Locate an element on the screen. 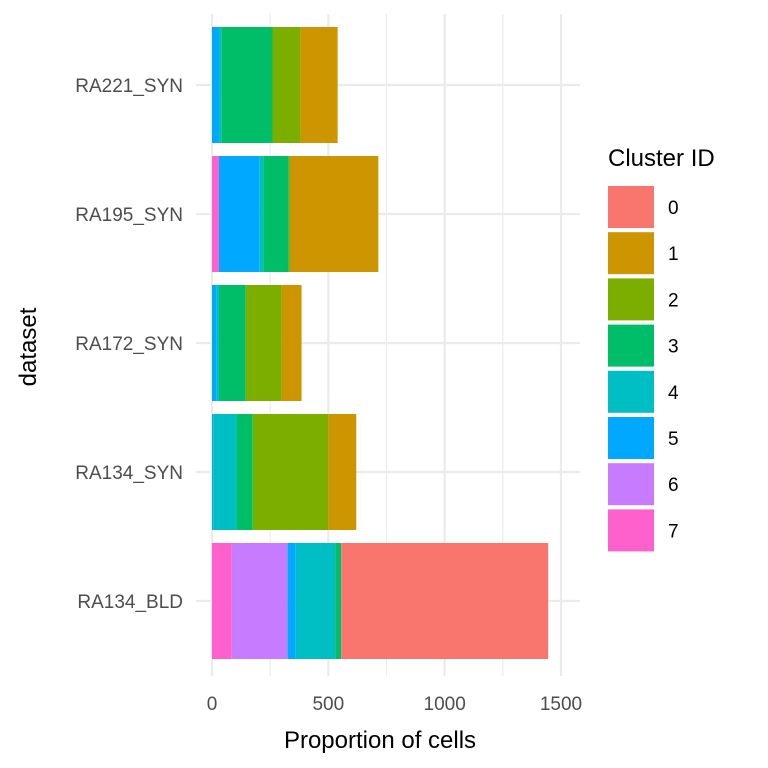 This screenshot has width=768, height=768. legend-label: 4 is located at coordinates (673, 393).